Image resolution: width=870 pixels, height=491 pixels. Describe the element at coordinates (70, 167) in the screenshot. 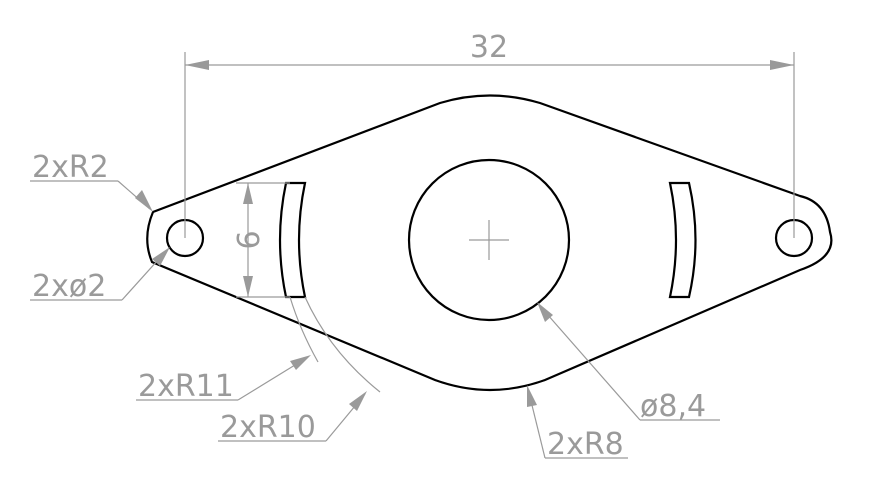

I see `end-radius-label: 2xR2` at that location.